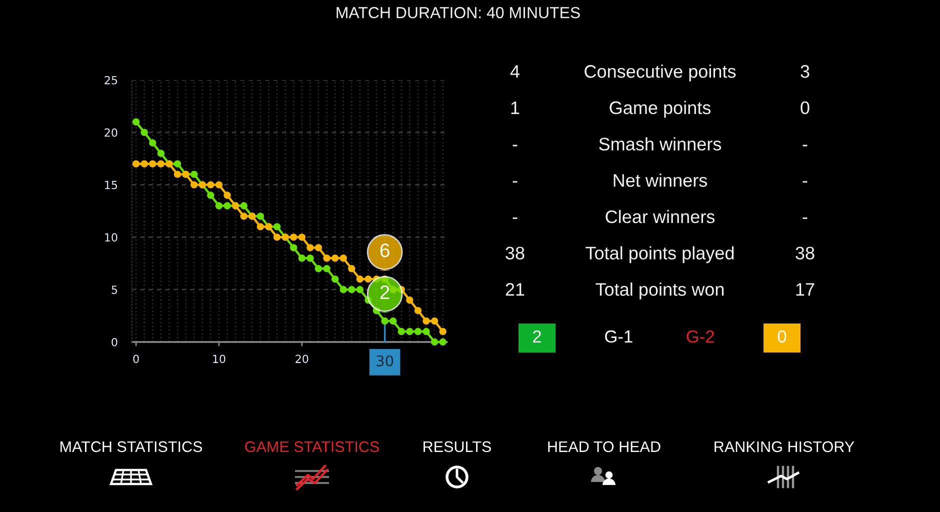 This screenshot has width=940, height=512. Describe the element at coordinates (660, 109) in the screenshot. I see `category-label: Game points` at that location.